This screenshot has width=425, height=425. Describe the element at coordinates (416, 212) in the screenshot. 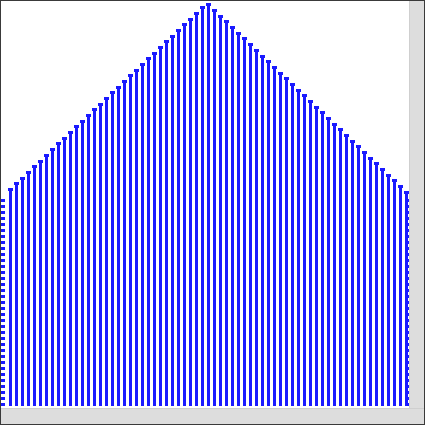

I see `vertical-scrollbar` at that location.